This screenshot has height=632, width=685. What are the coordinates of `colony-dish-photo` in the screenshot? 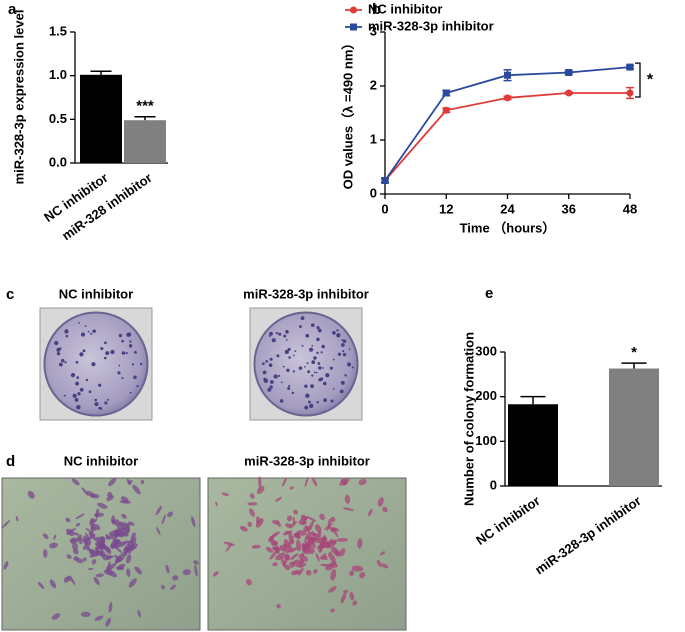 It's located at (306, 364).